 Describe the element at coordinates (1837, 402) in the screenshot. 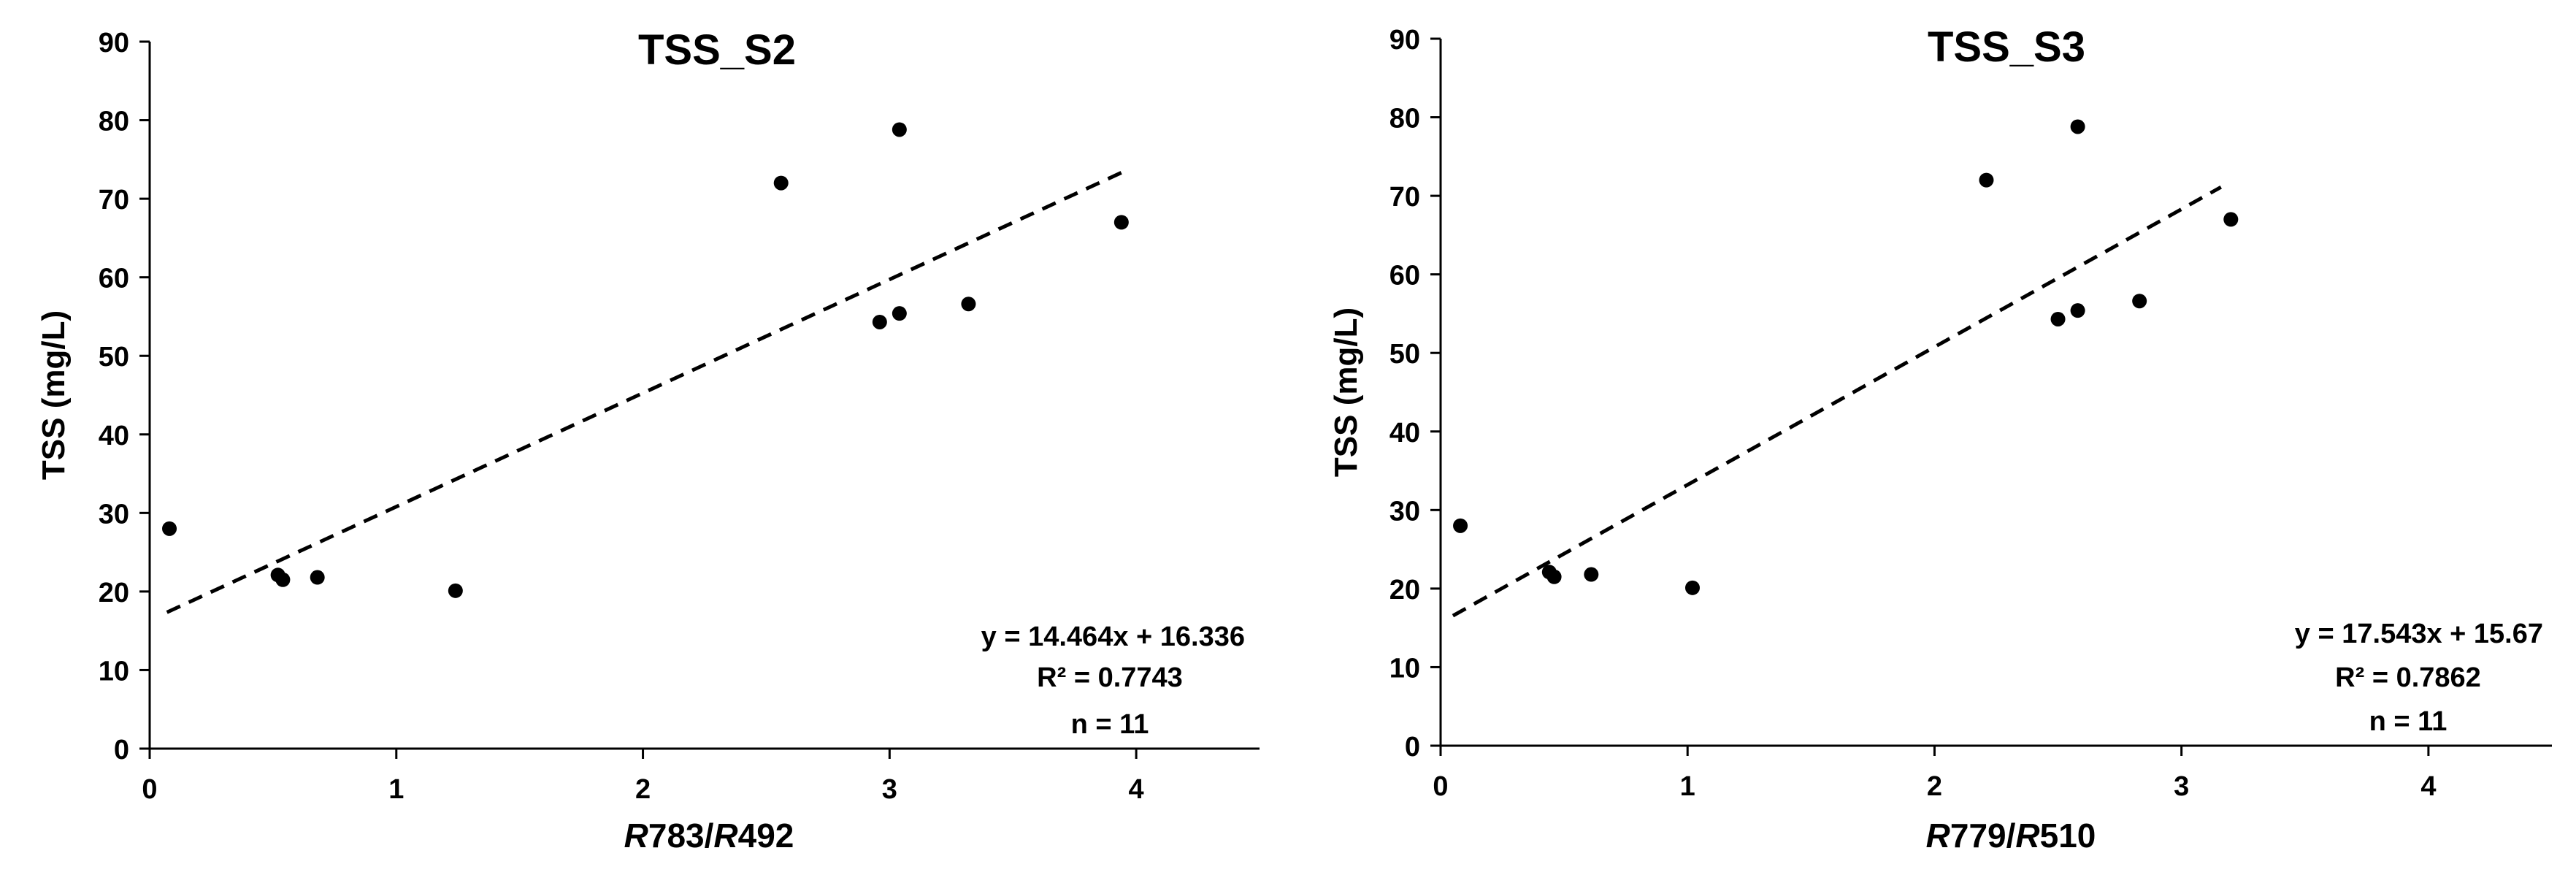

I see `trendline` at that location.